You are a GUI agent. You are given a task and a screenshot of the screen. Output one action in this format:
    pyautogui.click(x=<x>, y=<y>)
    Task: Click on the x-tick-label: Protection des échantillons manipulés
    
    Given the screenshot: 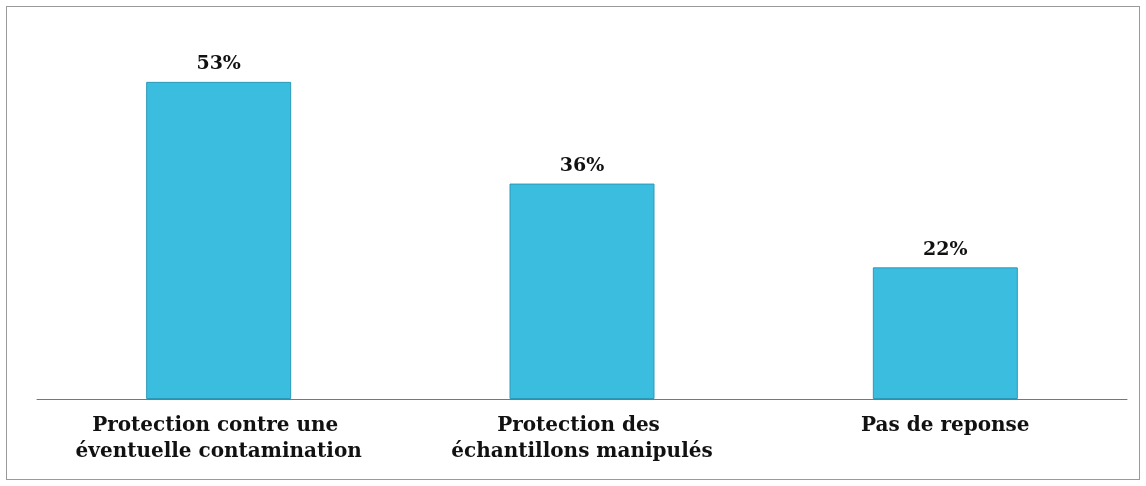 What is the action you would take?
    pyautogui.click(x=582, y=437)
    